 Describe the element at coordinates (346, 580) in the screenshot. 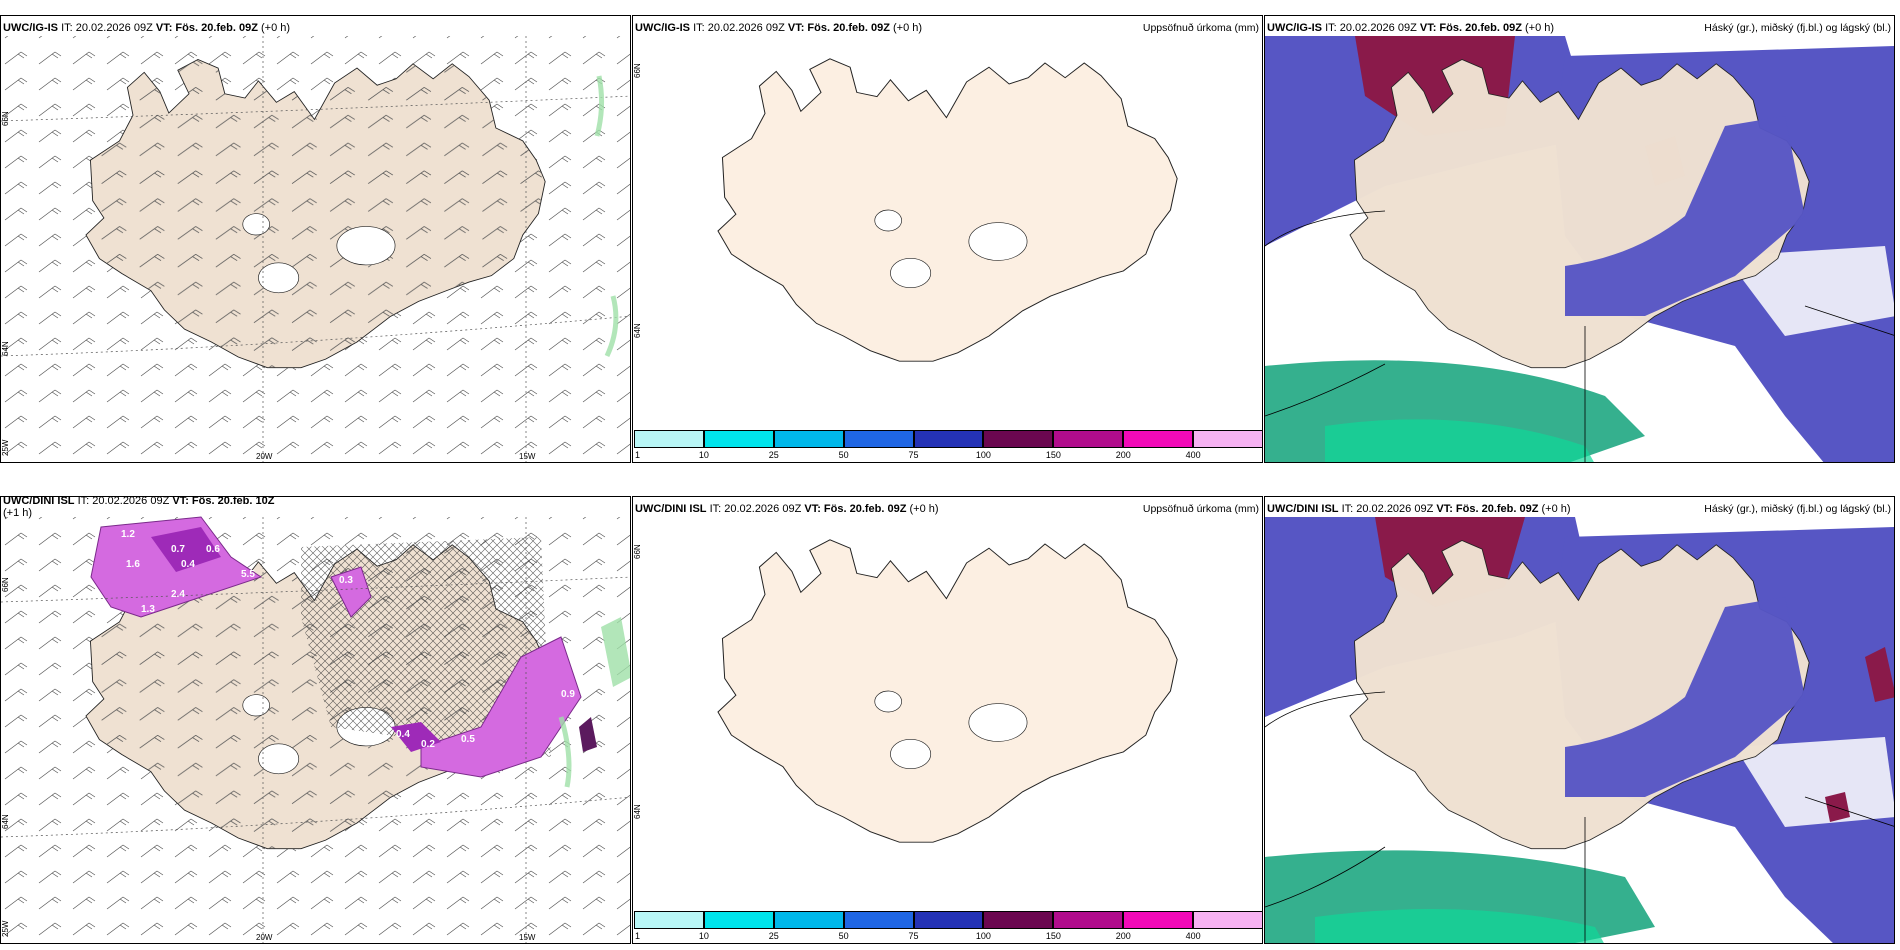

I see `precip-value-label: 0.3` at that location.